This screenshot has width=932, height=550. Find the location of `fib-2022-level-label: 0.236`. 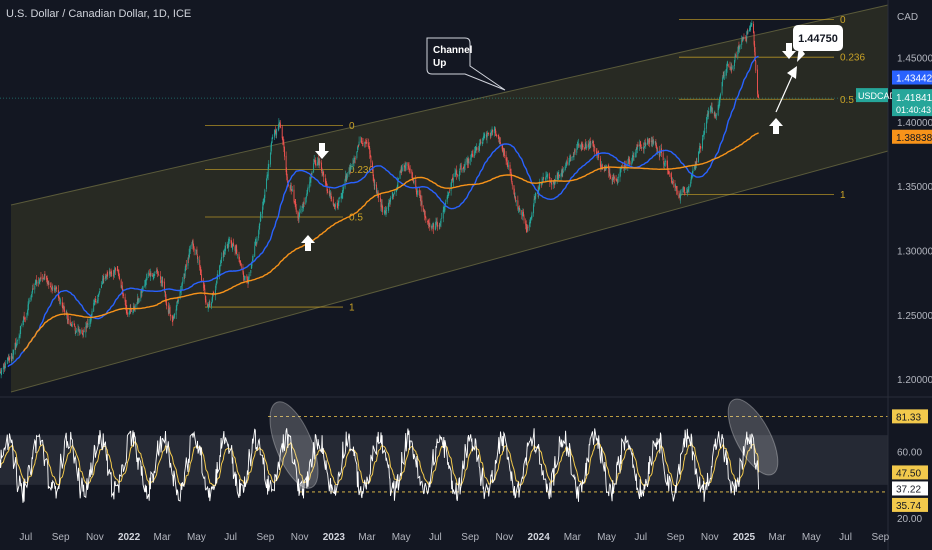

fib-2022-level-label: 0.236 is located at coordinates (361, 170).